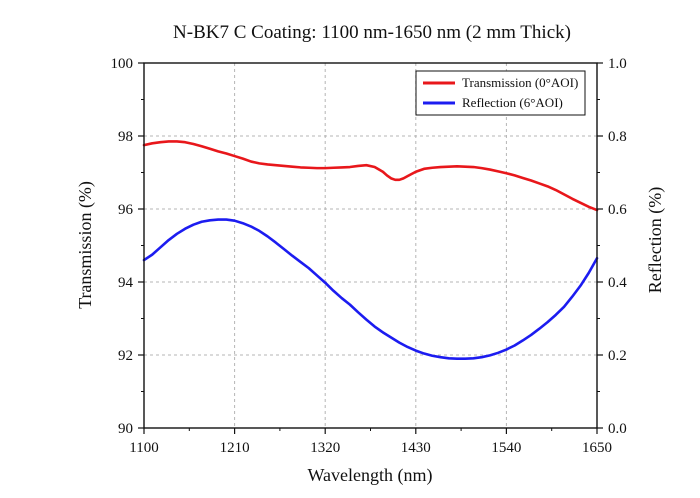 Image resolution: width=700 pixels, height=498 pixels. What do you see at coordinates (617, 356) in the screenshot?
I see `y-right-tick-label: 0.2` at bounding box center [617, 356].